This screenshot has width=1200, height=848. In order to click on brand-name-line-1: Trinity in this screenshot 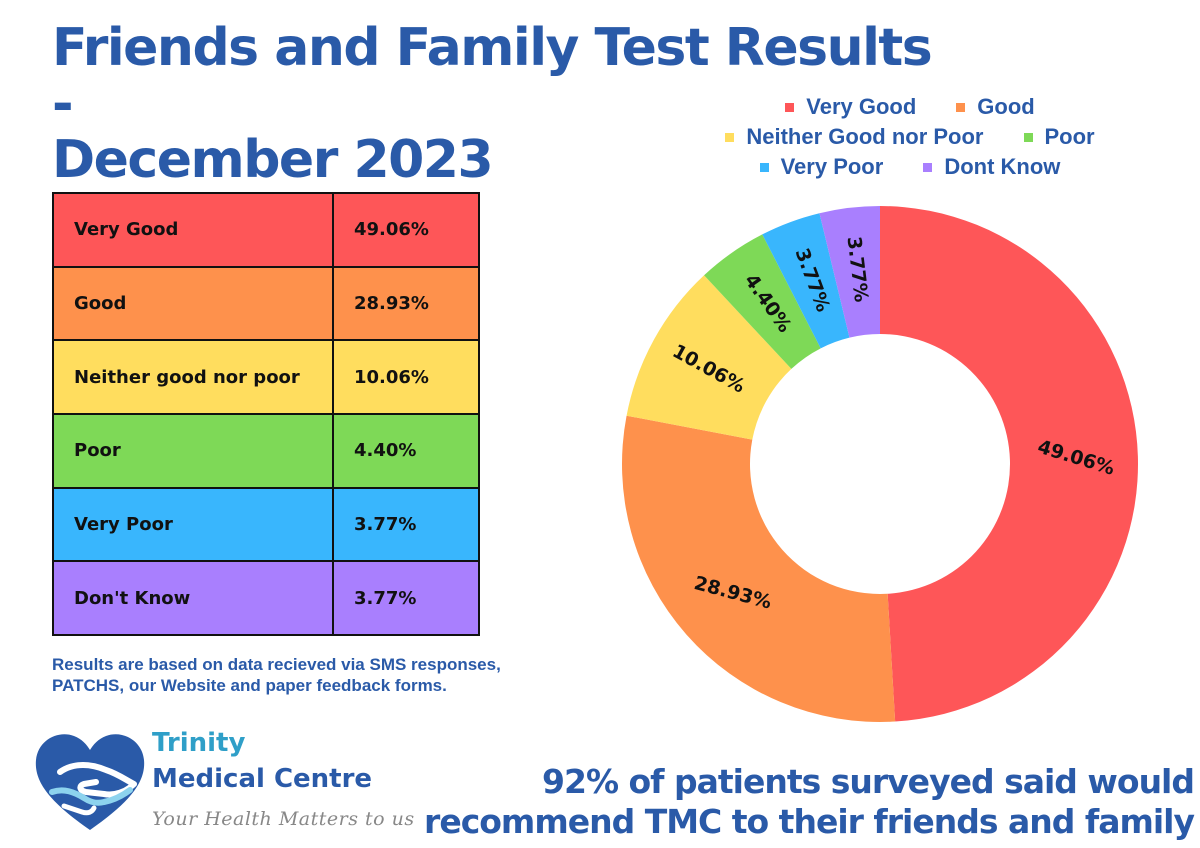, I will do `click(199, 743)`.